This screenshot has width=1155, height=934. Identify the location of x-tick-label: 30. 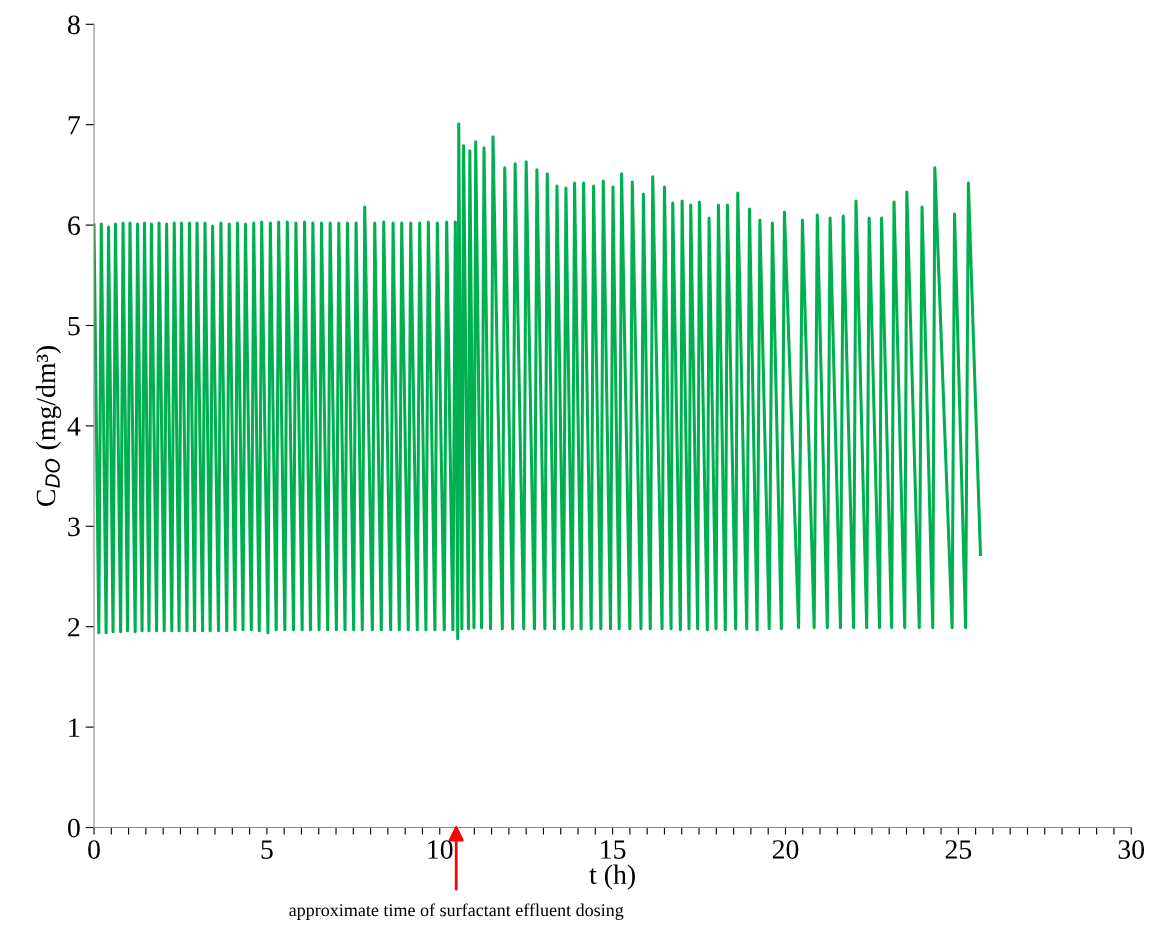
(1131, 849).